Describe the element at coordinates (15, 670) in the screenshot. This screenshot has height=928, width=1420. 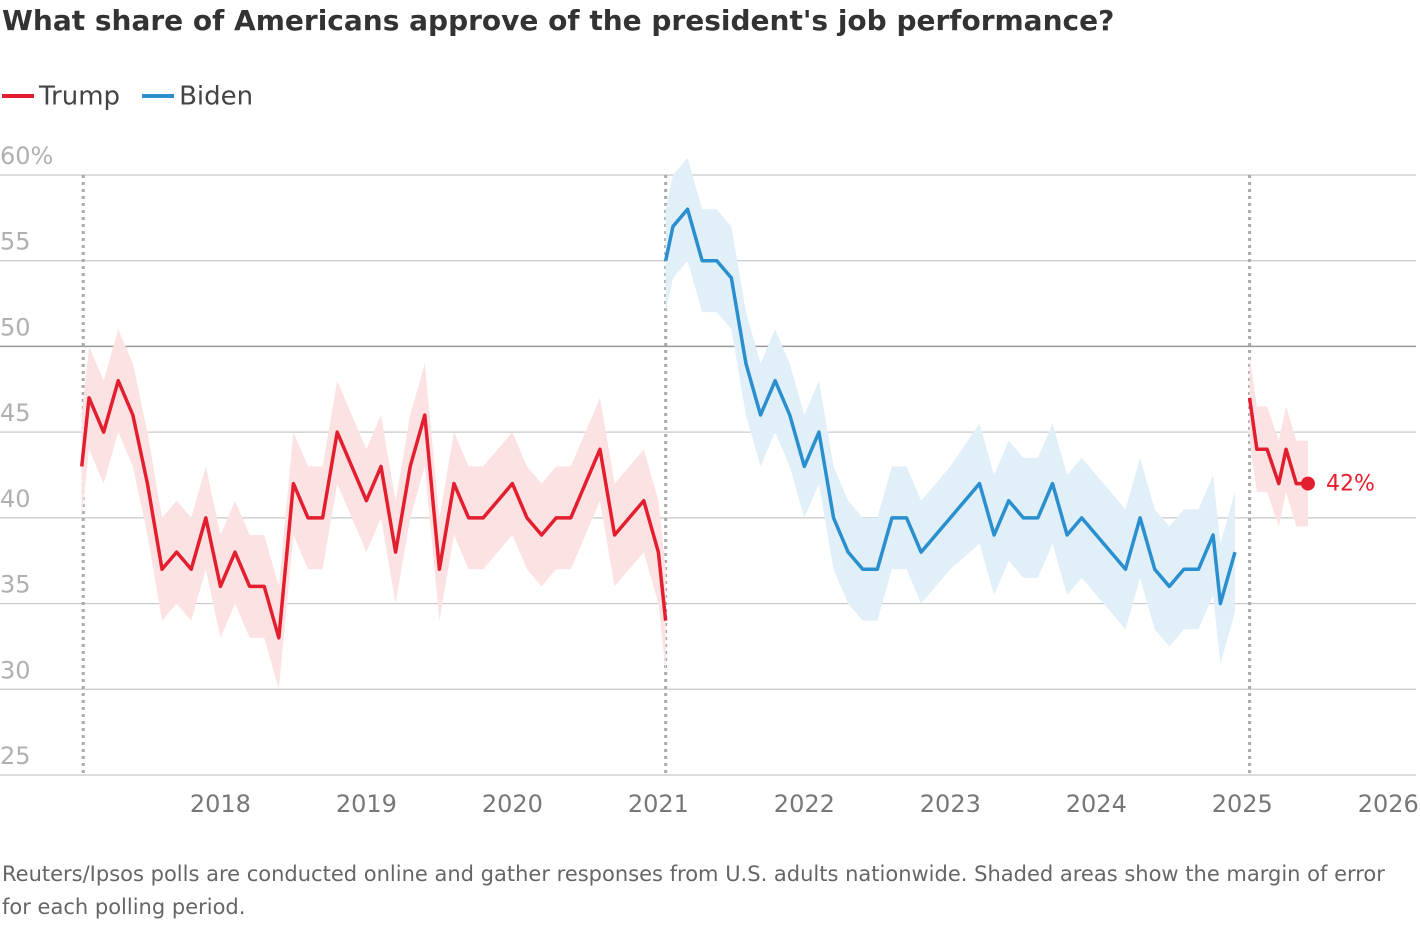
I see `y-tick-label: 30` at that location.